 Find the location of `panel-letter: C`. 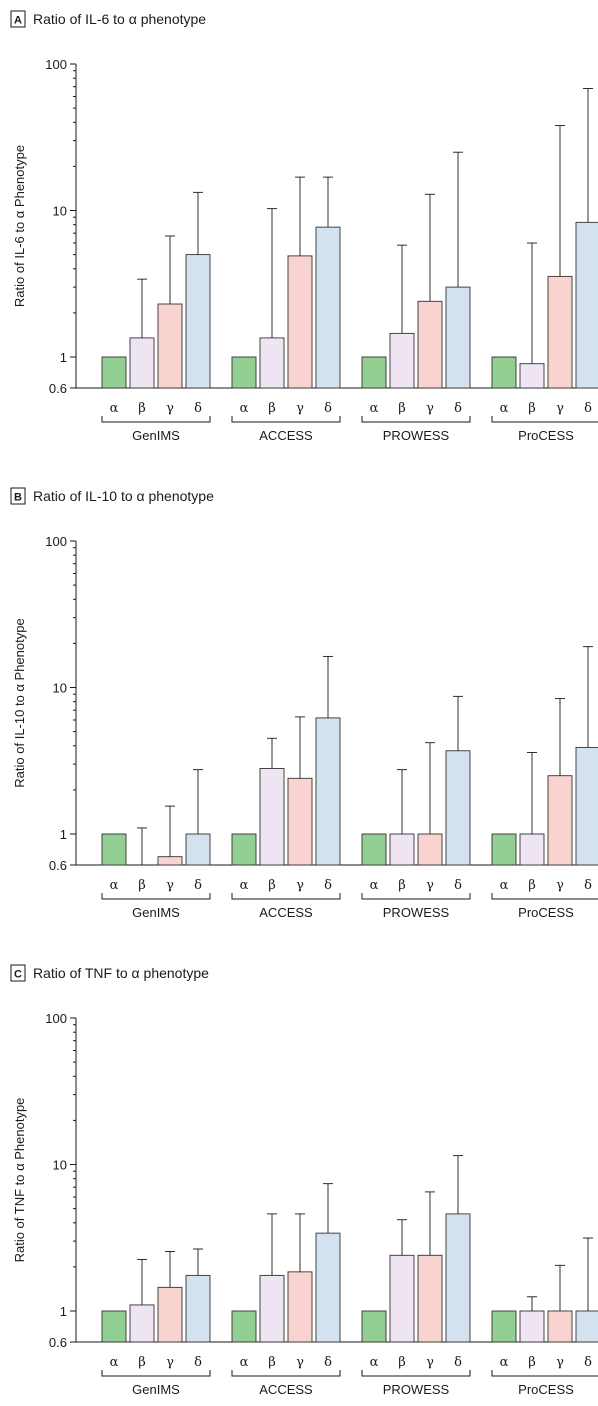

panel-letter: C is located at coordinates (18, 975).